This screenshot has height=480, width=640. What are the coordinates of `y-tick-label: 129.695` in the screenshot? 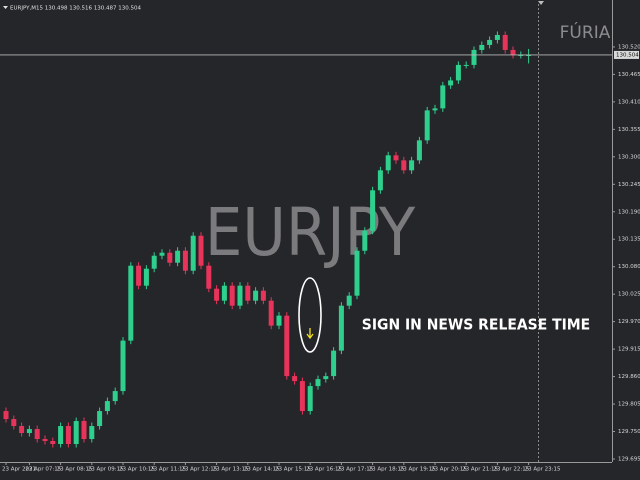 It's located at (629, 460).